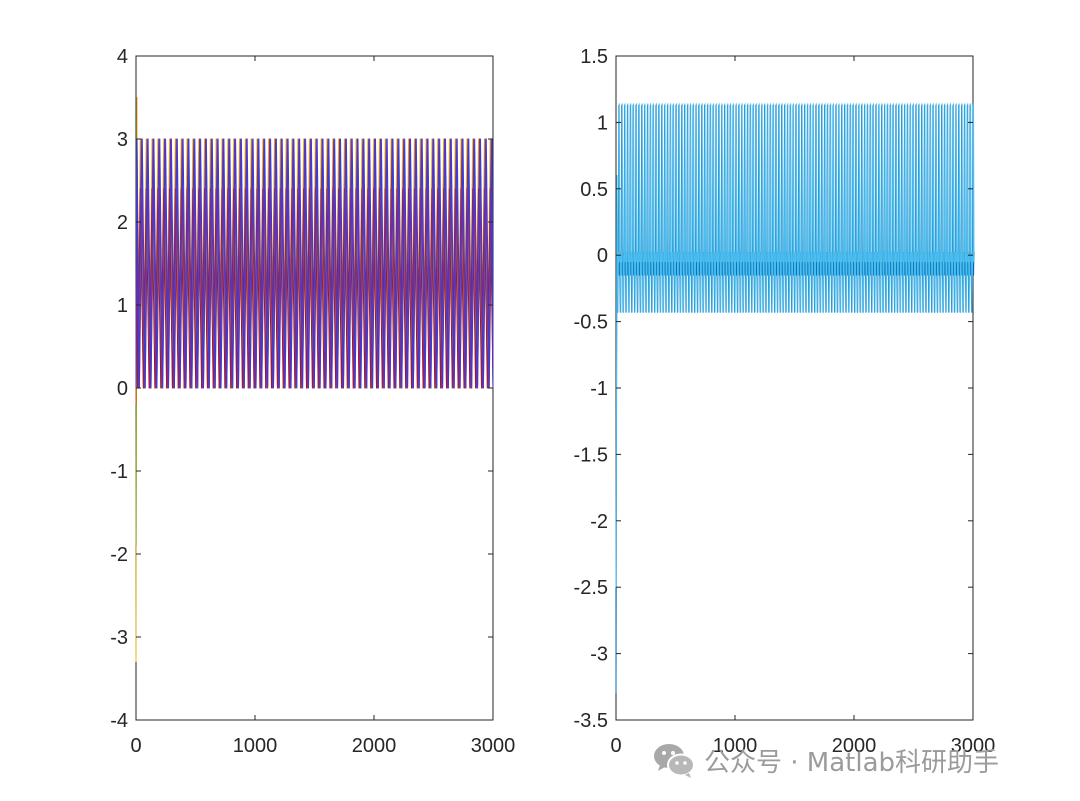  What do you see at coordinates (594, 190) in the screenshot?
I see `y-tick-label: 0.5` at bounding box center [594, 190].